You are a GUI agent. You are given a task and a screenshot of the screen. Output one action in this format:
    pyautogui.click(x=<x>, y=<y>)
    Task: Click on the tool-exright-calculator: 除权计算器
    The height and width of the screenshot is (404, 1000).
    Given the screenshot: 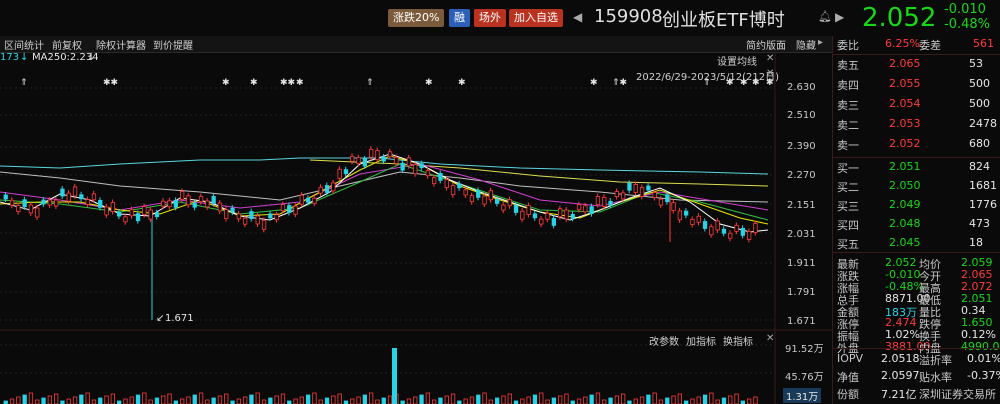 What is the action you would take?
    pyautogui.click(x=121, y=46)
    